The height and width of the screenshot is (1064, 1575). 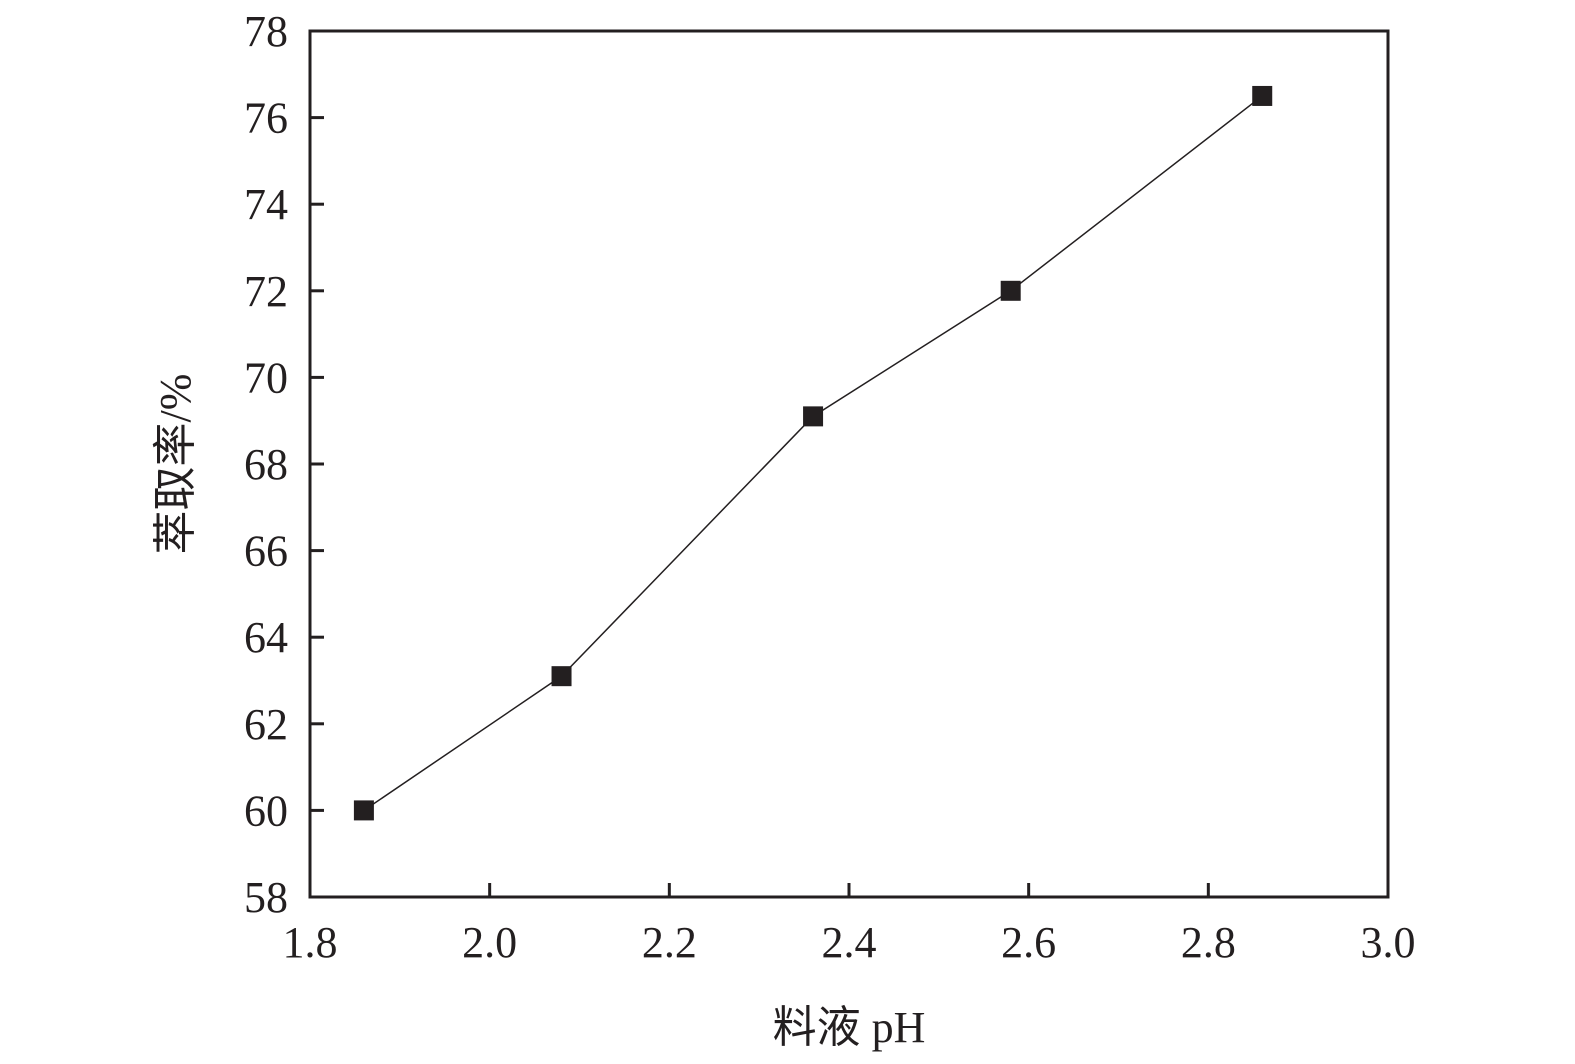 What do you see at coordinates (266, 897) in the screenshot?
I see `y-tick-label: 58` at bounding box center [266, 897].